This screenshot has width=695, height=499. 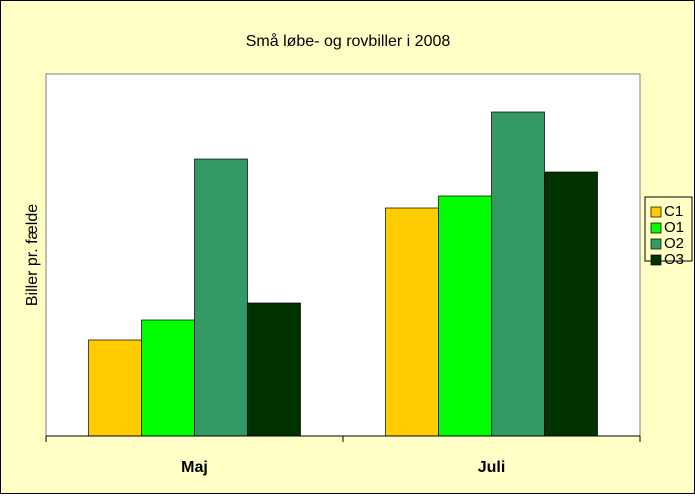 What do you see at coordinates (674, 259) in the screenshot?
I see `legend-label: O3` at bounding box center [674, 259].